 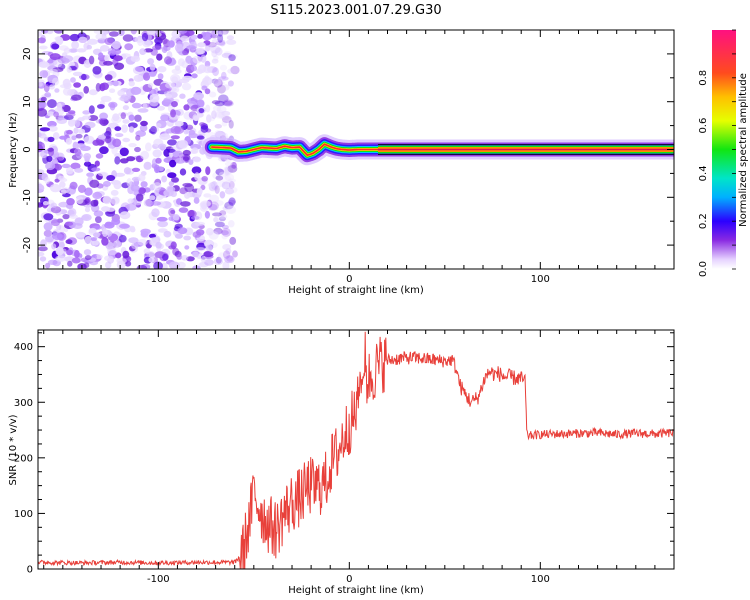 I want to click on snr-y-label: SNR (10 * v/v), so click(x=13, y=449).